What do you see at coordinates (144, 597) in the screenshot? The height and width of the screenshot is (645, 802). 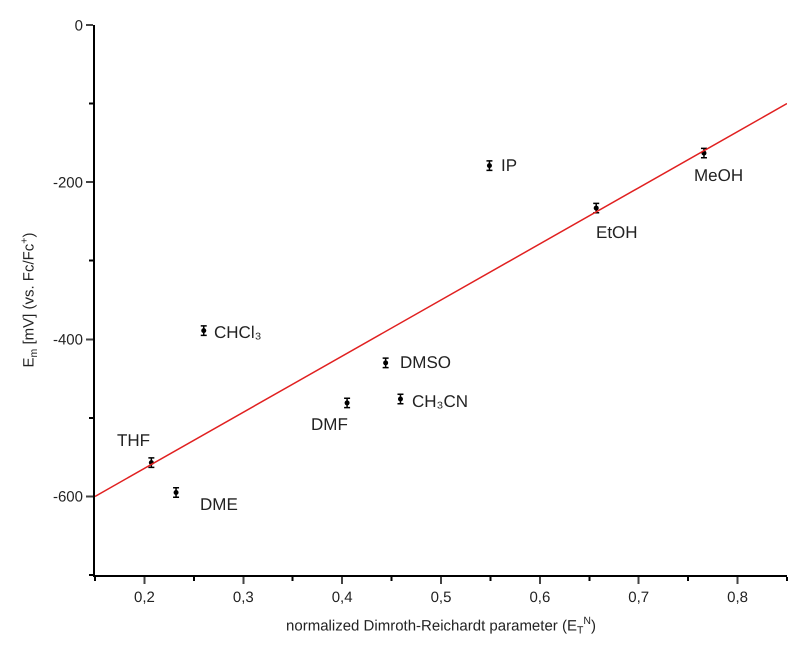 I see `x-tick-label: 0,2` at bounding box center [144, 597].